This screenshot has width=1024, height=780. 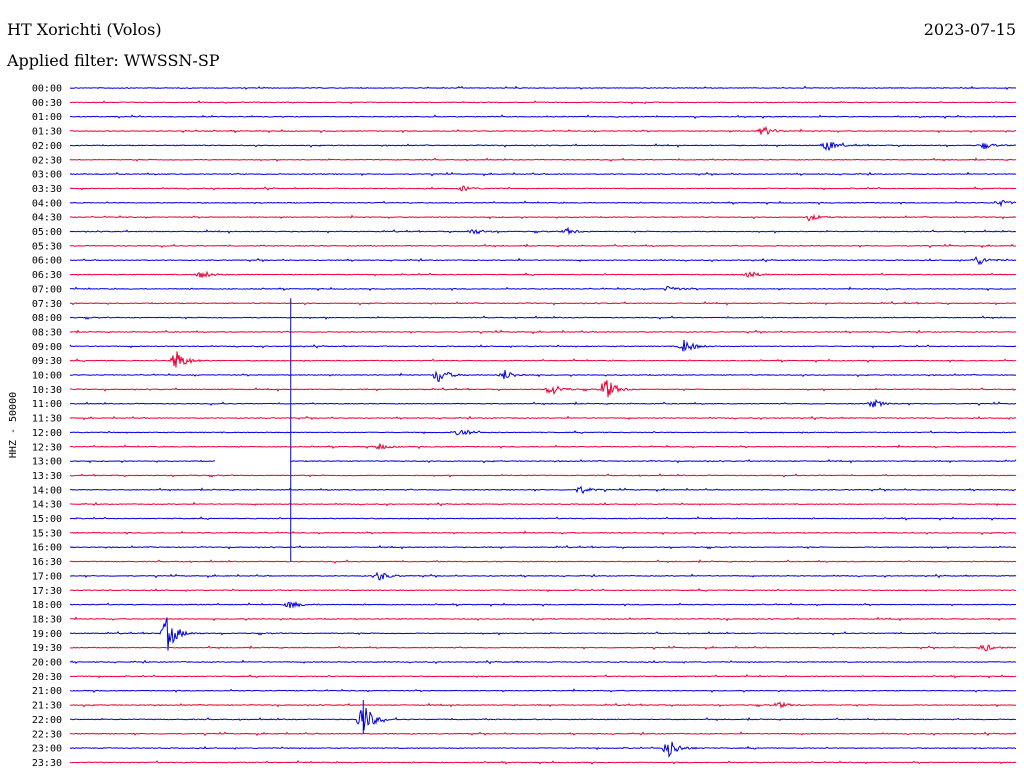 I want to click on time-label-1930: 19:30, so click(x=47, y=648).